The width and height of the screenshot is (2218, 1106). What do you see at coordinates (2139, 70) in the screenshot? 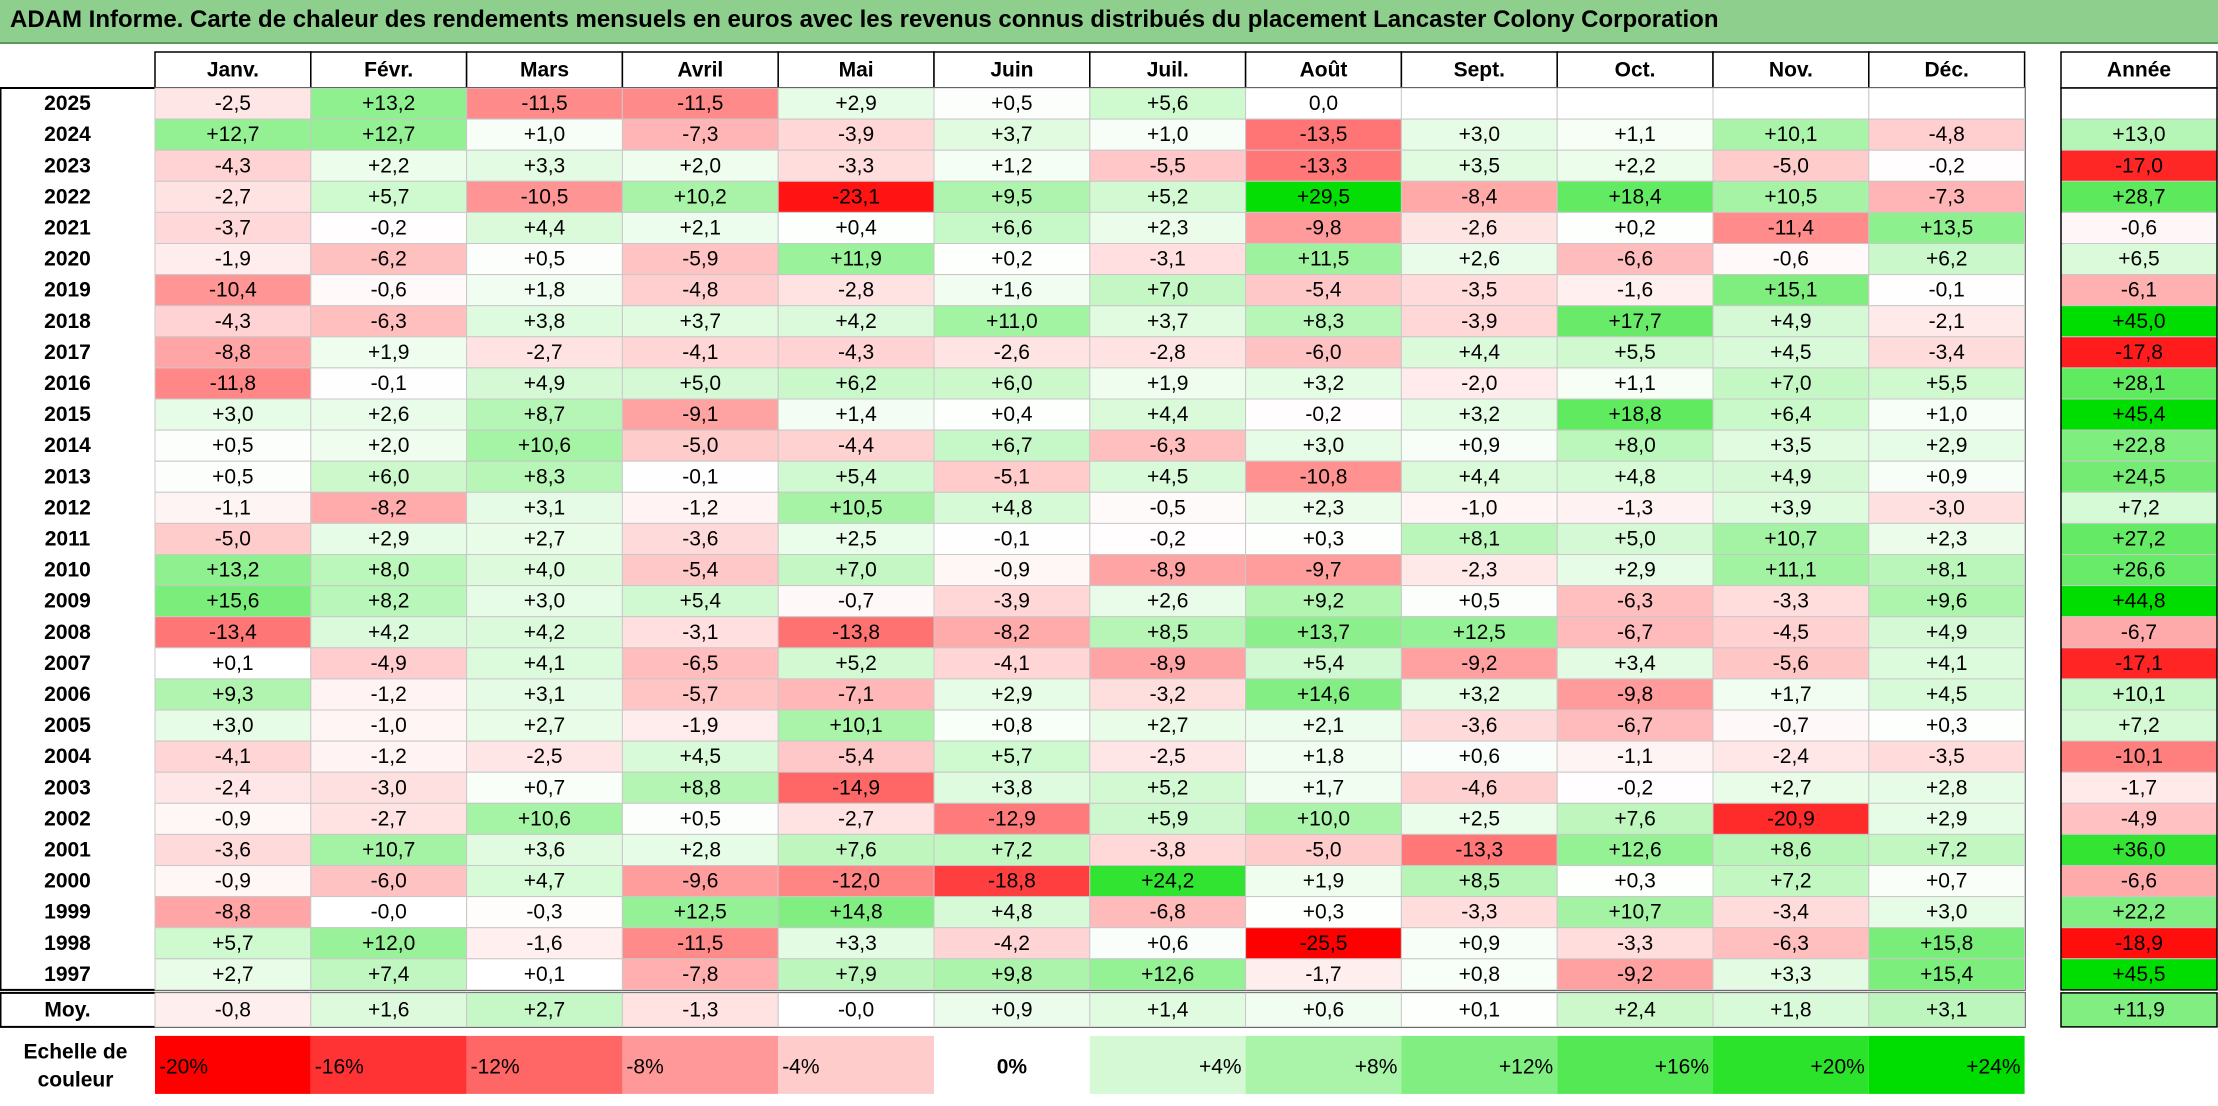
I see `annual-header-cell` at bounding box center [2139, 70].